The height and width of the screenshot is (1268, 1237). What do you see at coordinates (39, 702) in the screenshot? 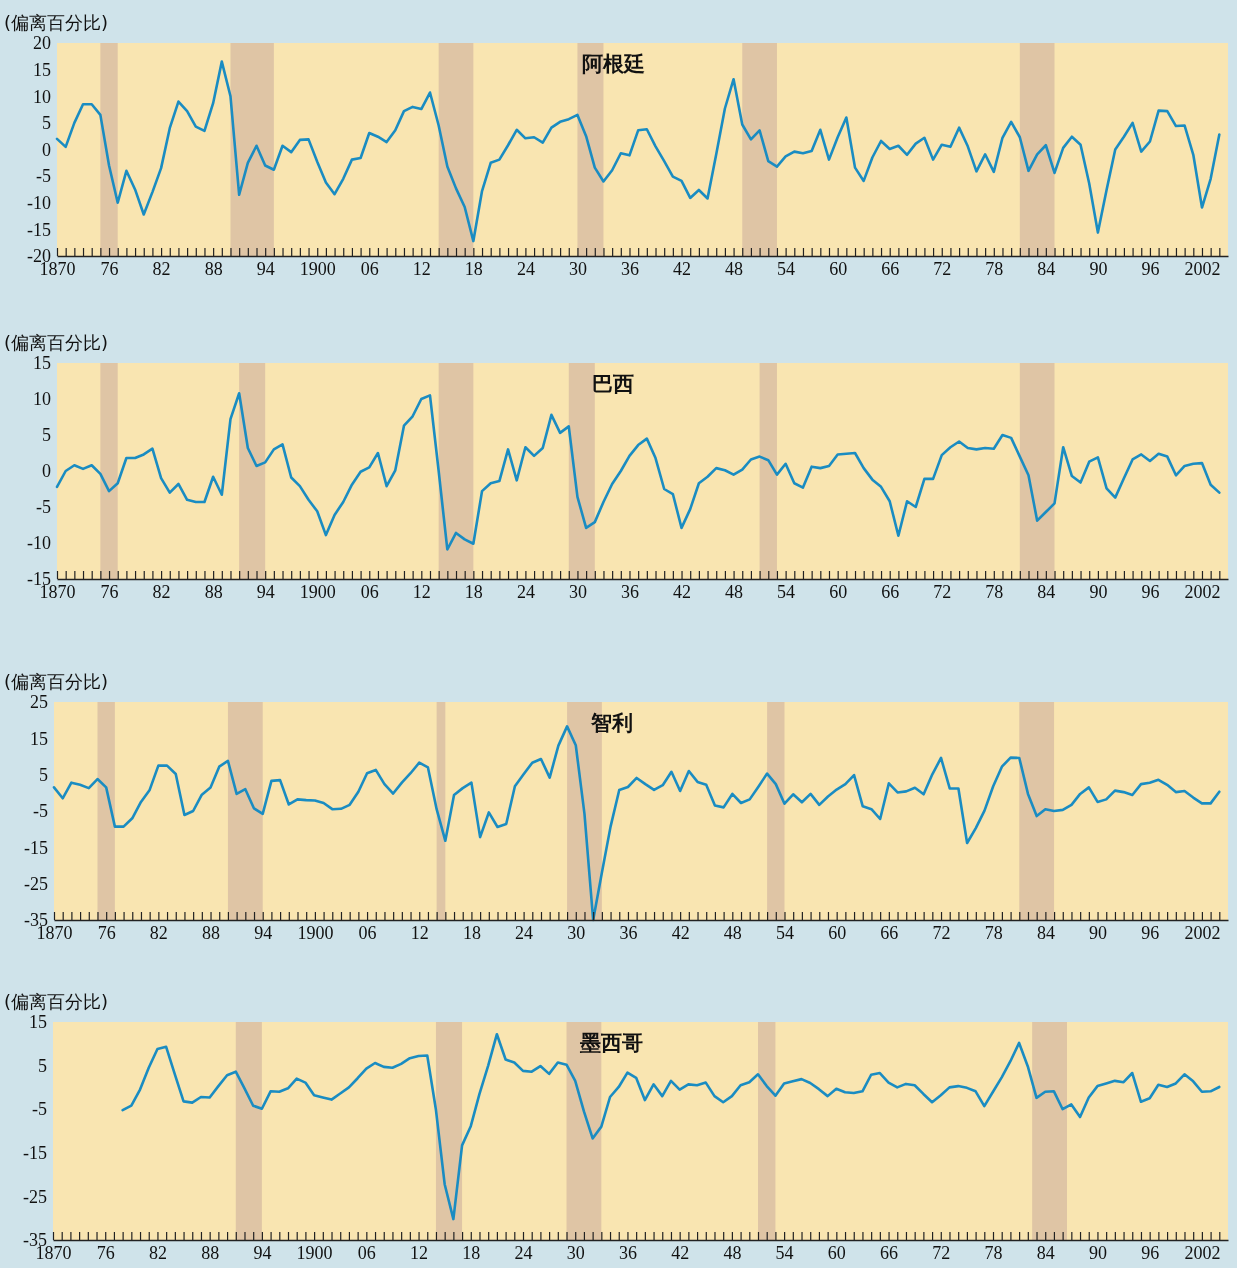
I see `y-tick-label: 25` at bounding box center [39, 702].